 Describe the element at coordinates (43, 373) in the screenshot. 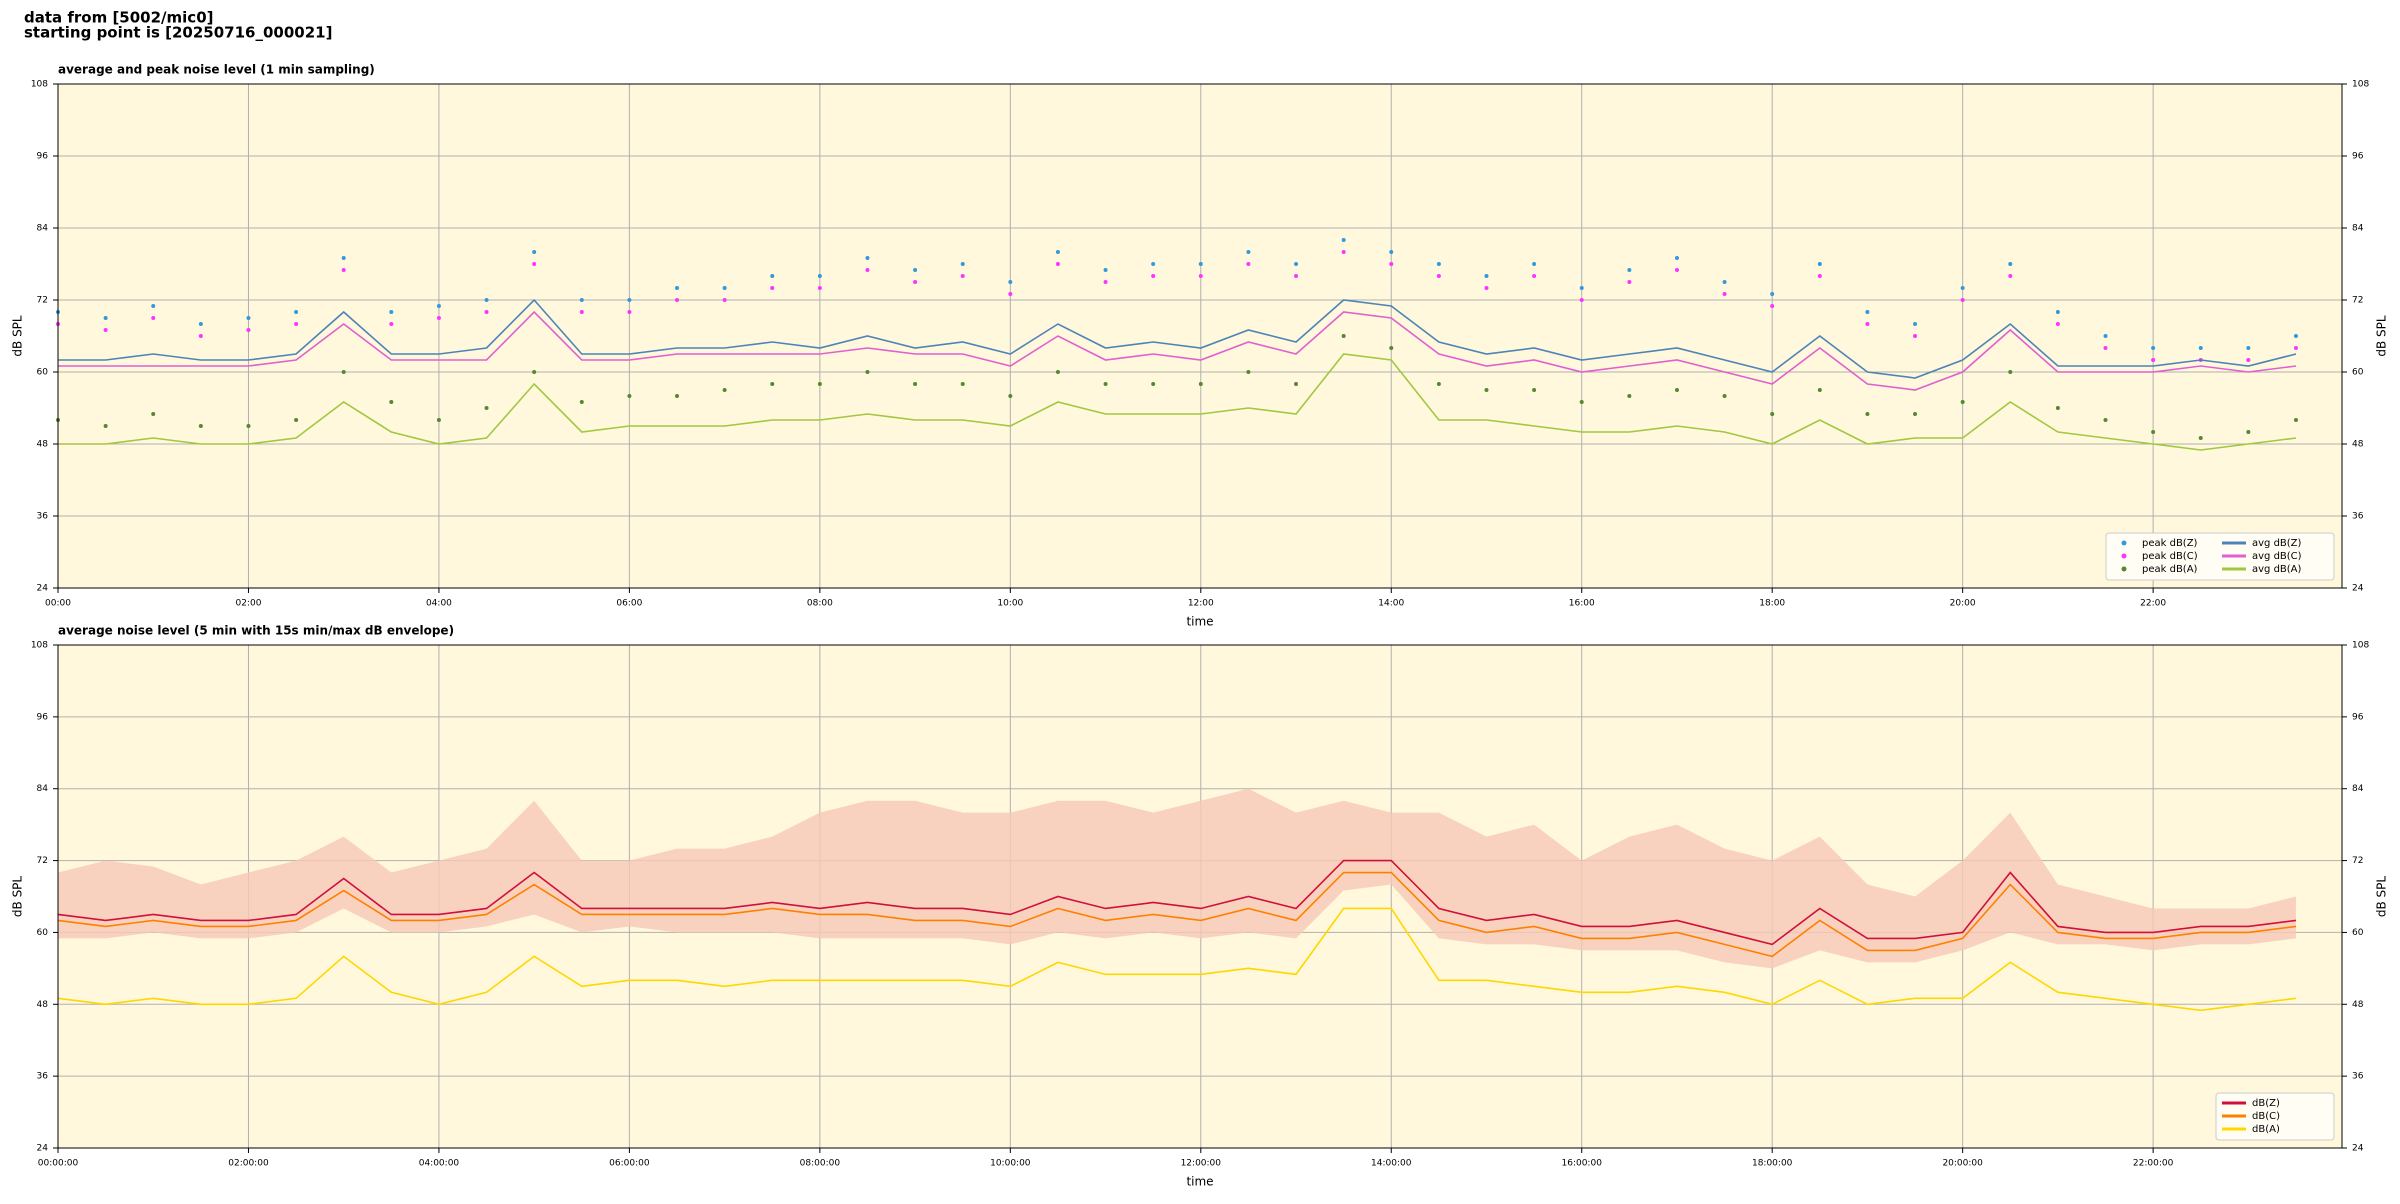

I see `y-tick-label: 60` at that location.